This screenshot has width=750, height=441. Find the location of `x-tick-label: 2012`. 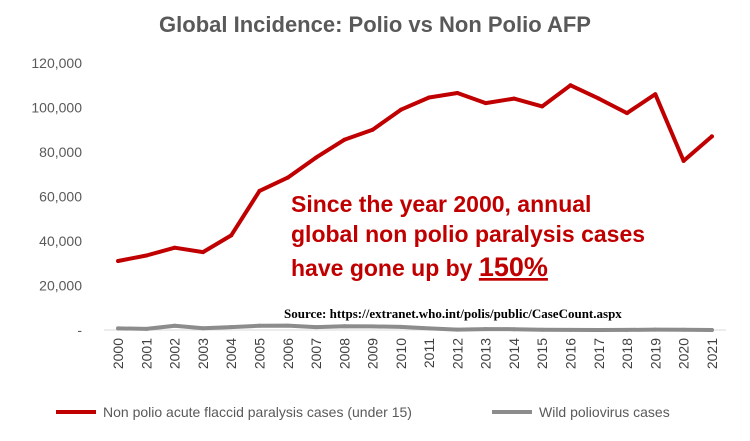

x-tick-label: 2012 is located at coordinates (457, 353).